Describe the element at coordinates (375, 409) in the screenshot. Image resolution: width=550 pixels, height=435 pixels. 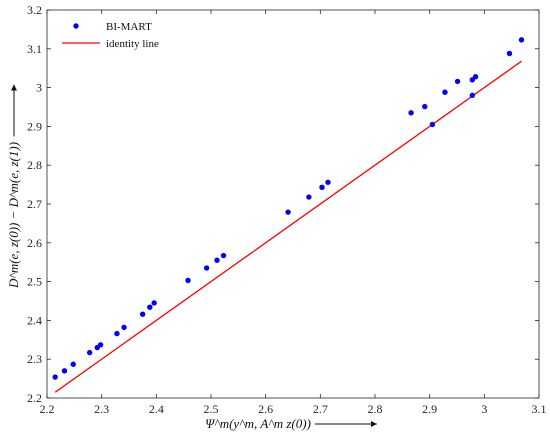
I see `x-tick-label: 2.8` at that location.